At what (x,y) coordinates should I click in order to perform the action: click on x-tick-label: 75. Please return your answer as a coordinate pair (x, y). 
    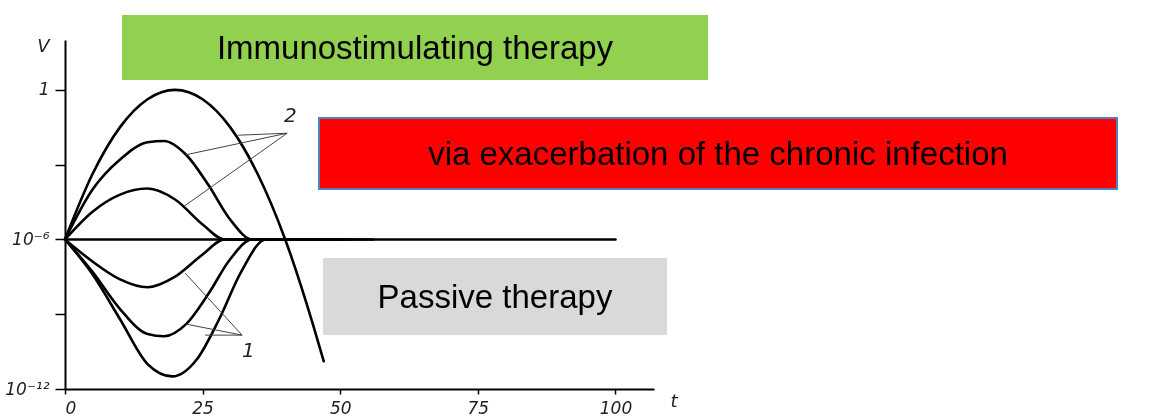
    Looking at the image, I should click on (478, 407).